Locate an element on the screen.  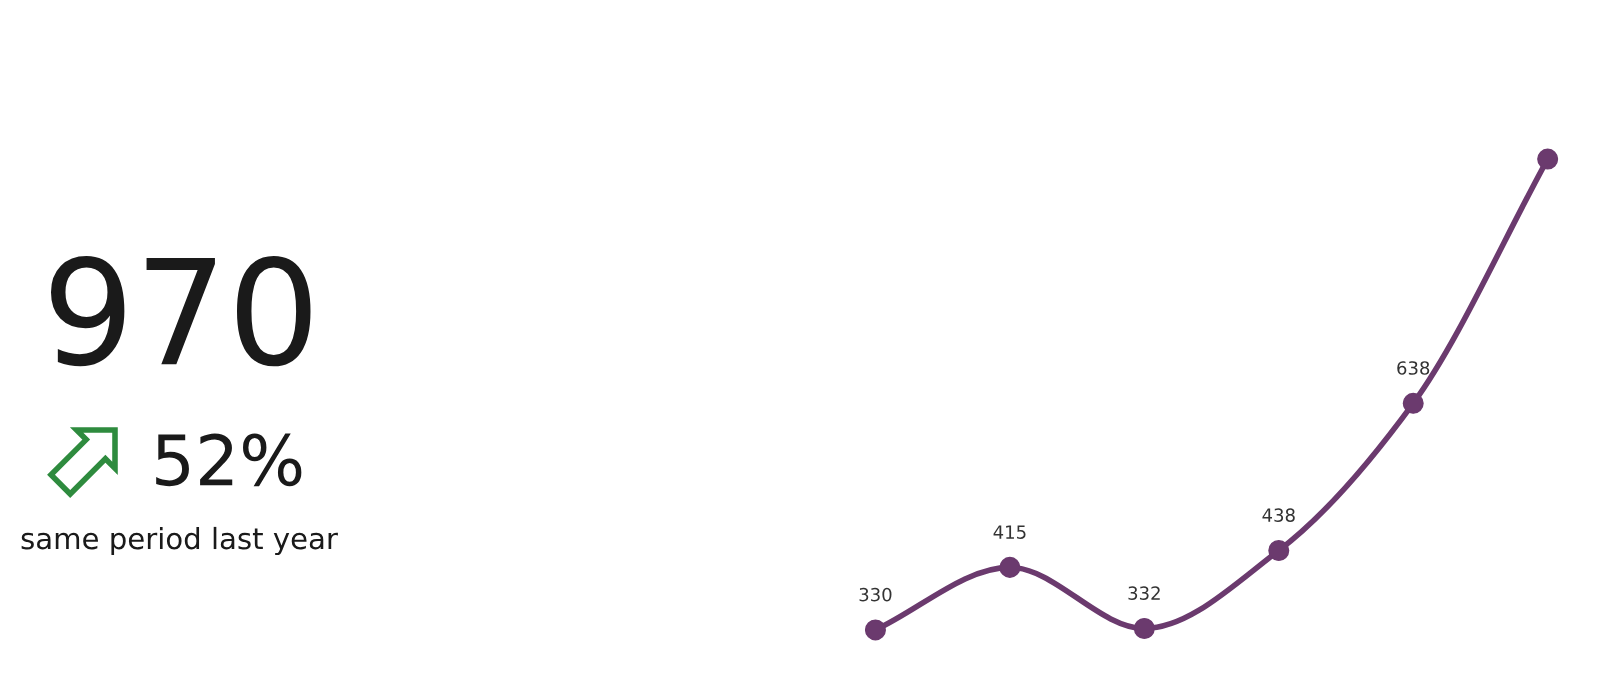
data-label: 332 is located at coordinates (1144, 593).